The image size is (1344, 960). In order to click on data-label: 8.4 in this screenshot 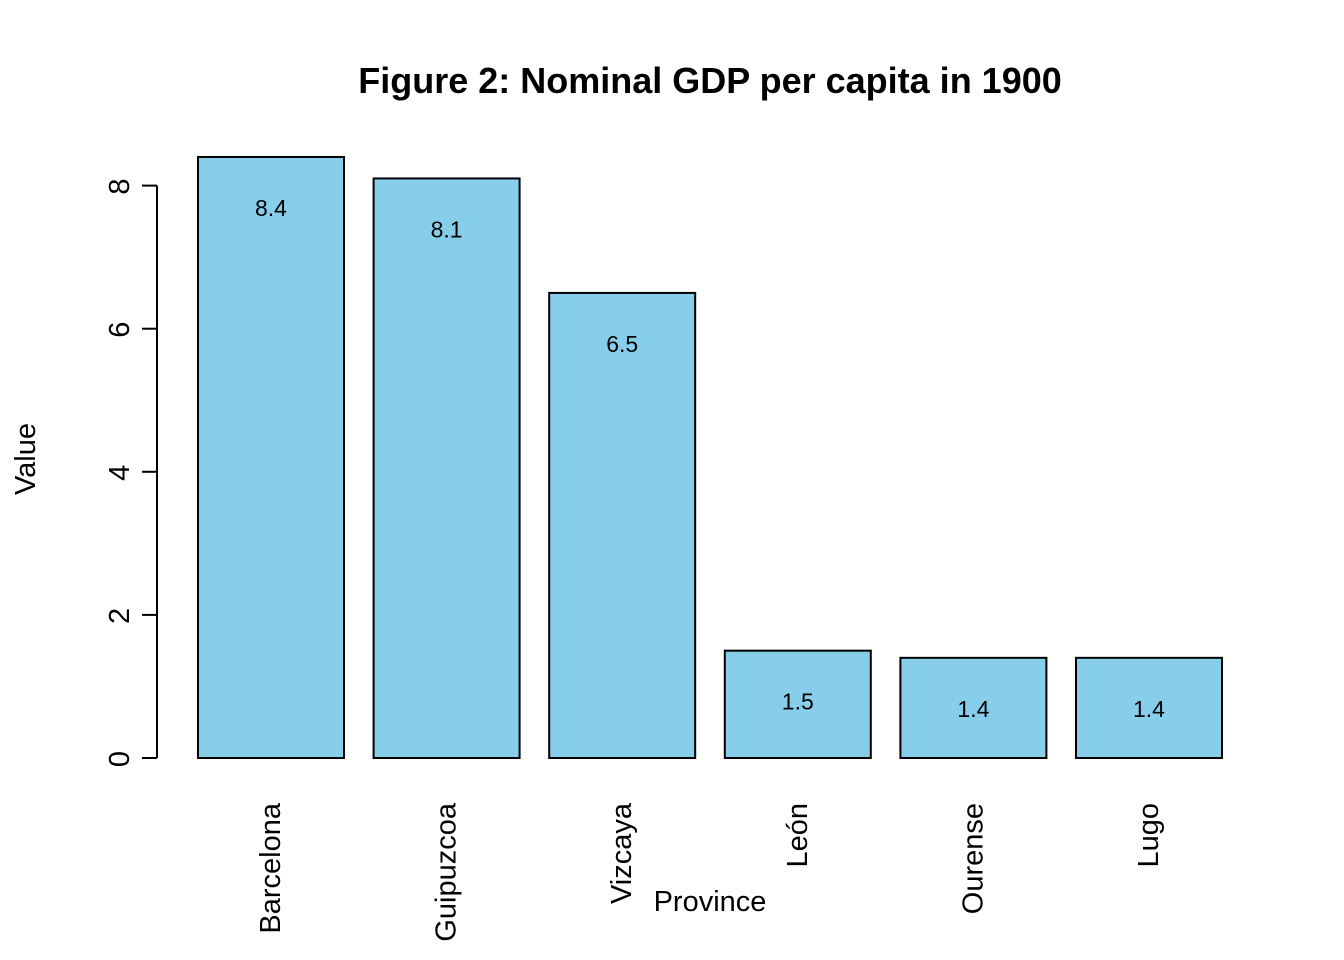, I will do `click(271, 208)`.